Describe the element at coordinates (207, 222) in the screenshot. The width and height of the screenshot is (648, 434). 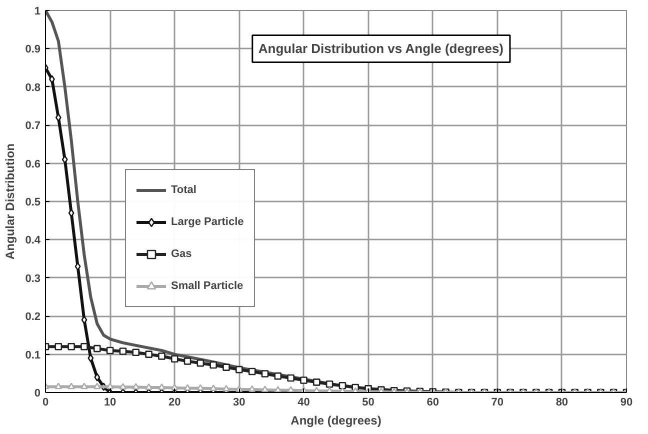
I see `legend-label: Large Particle` at that location.